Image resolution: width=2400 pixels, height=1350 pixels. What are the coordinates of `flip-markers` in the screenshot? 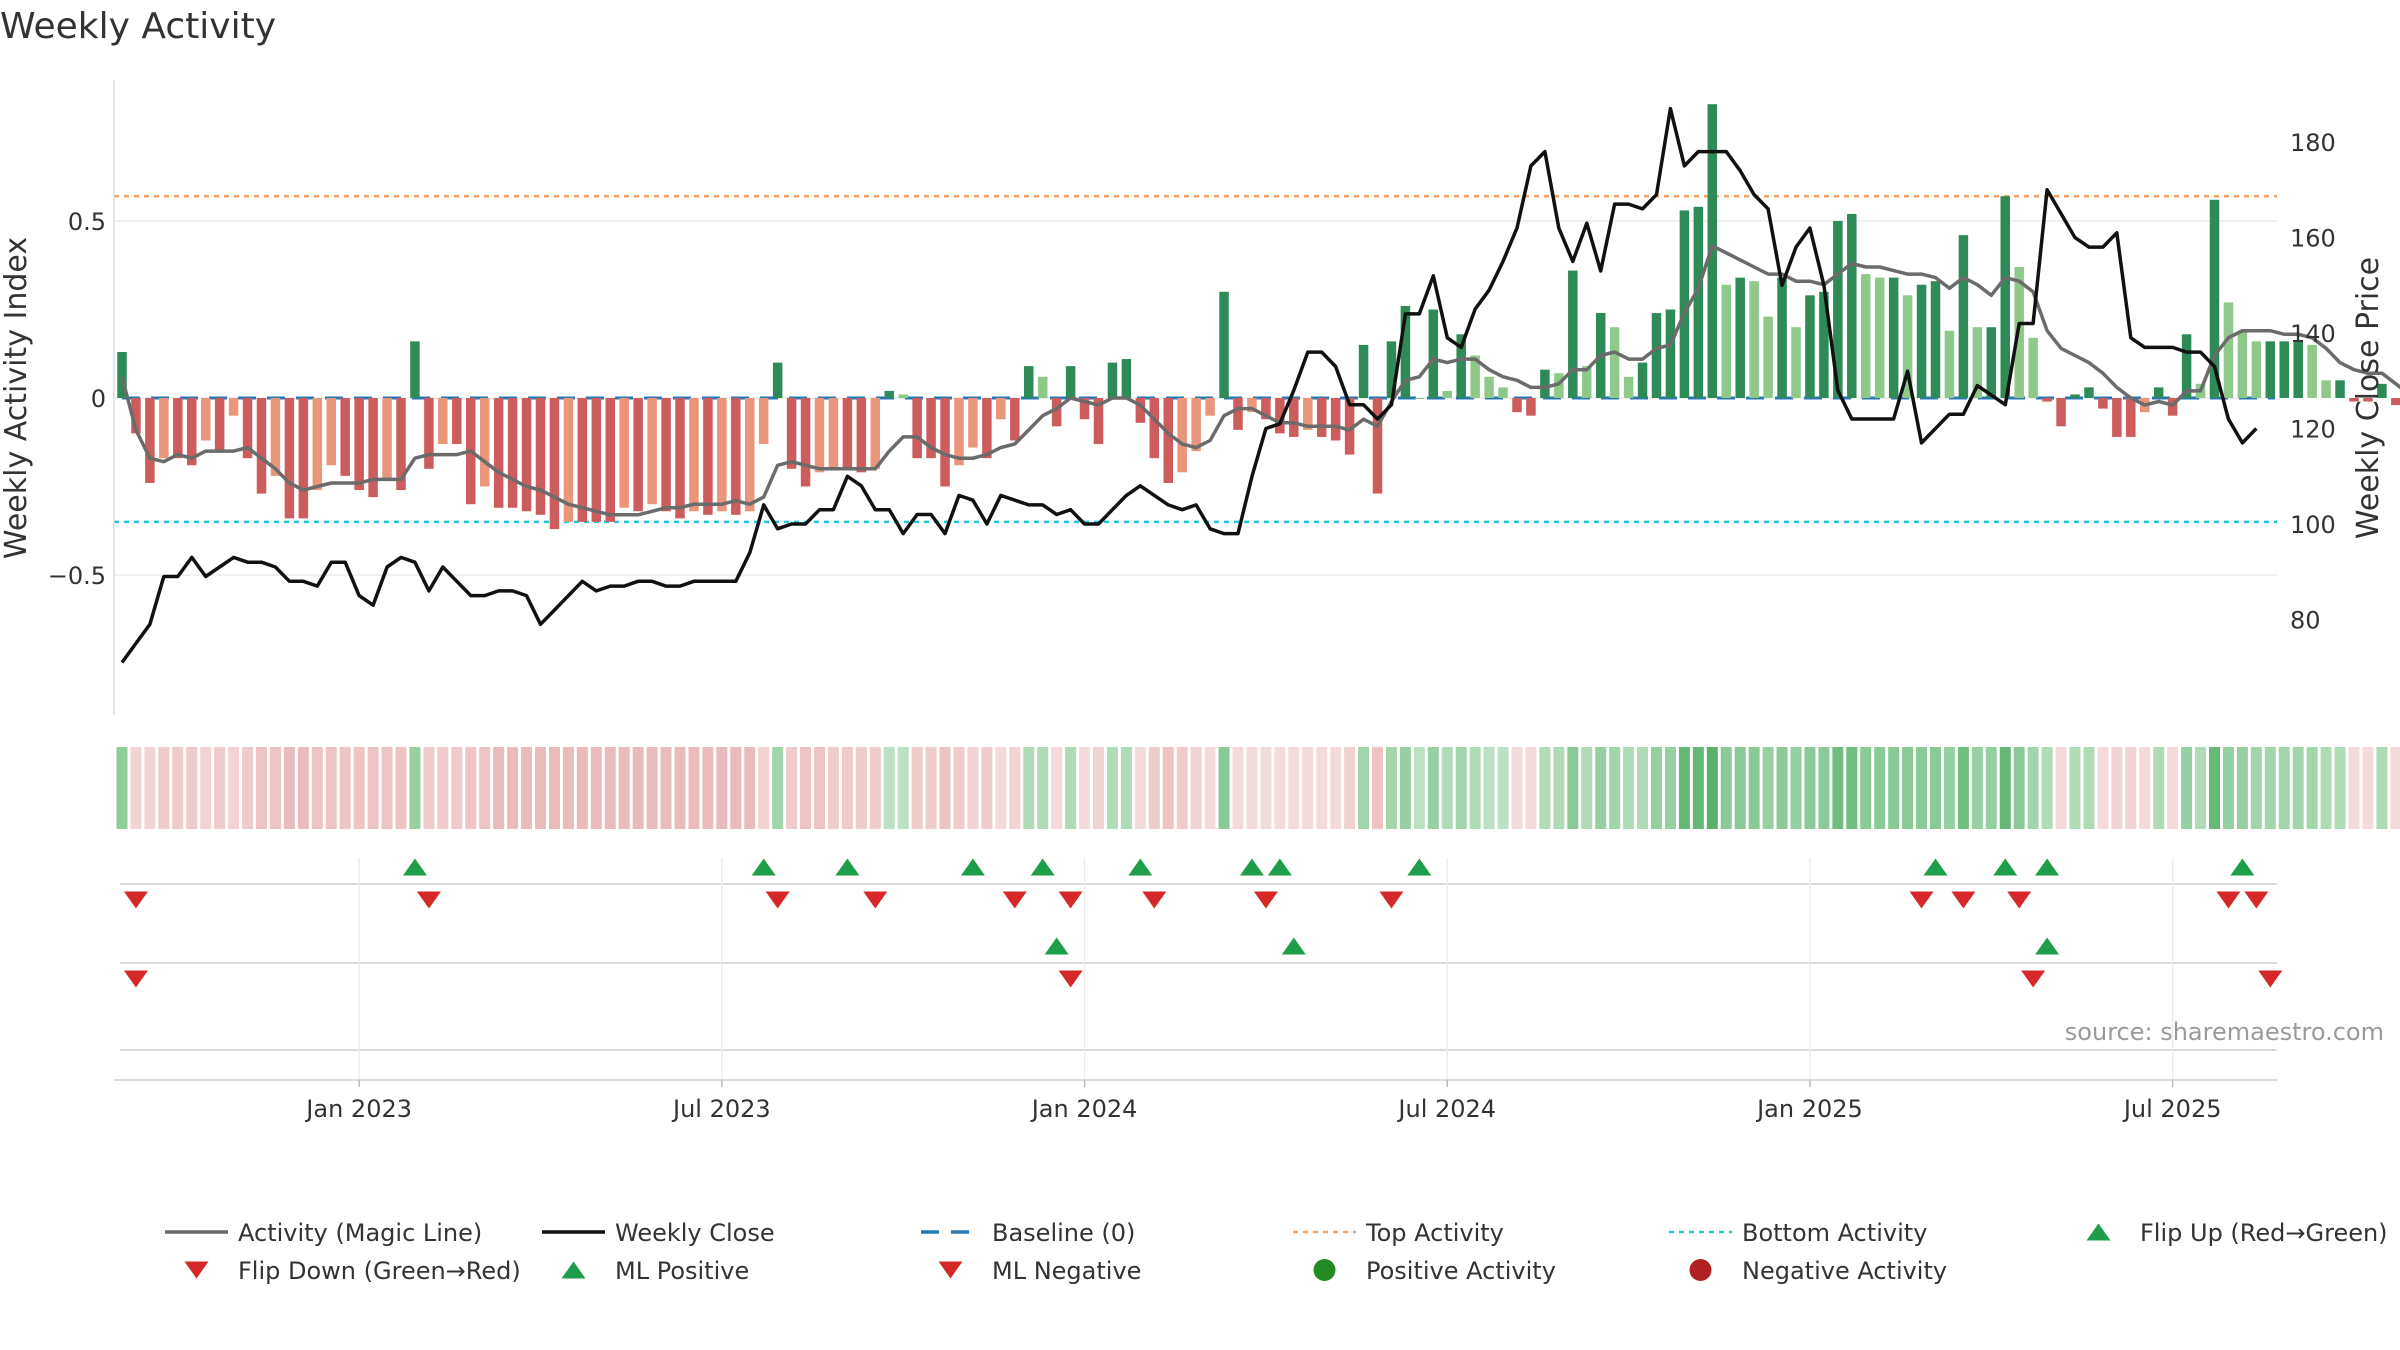 It's located at (1196, 883).